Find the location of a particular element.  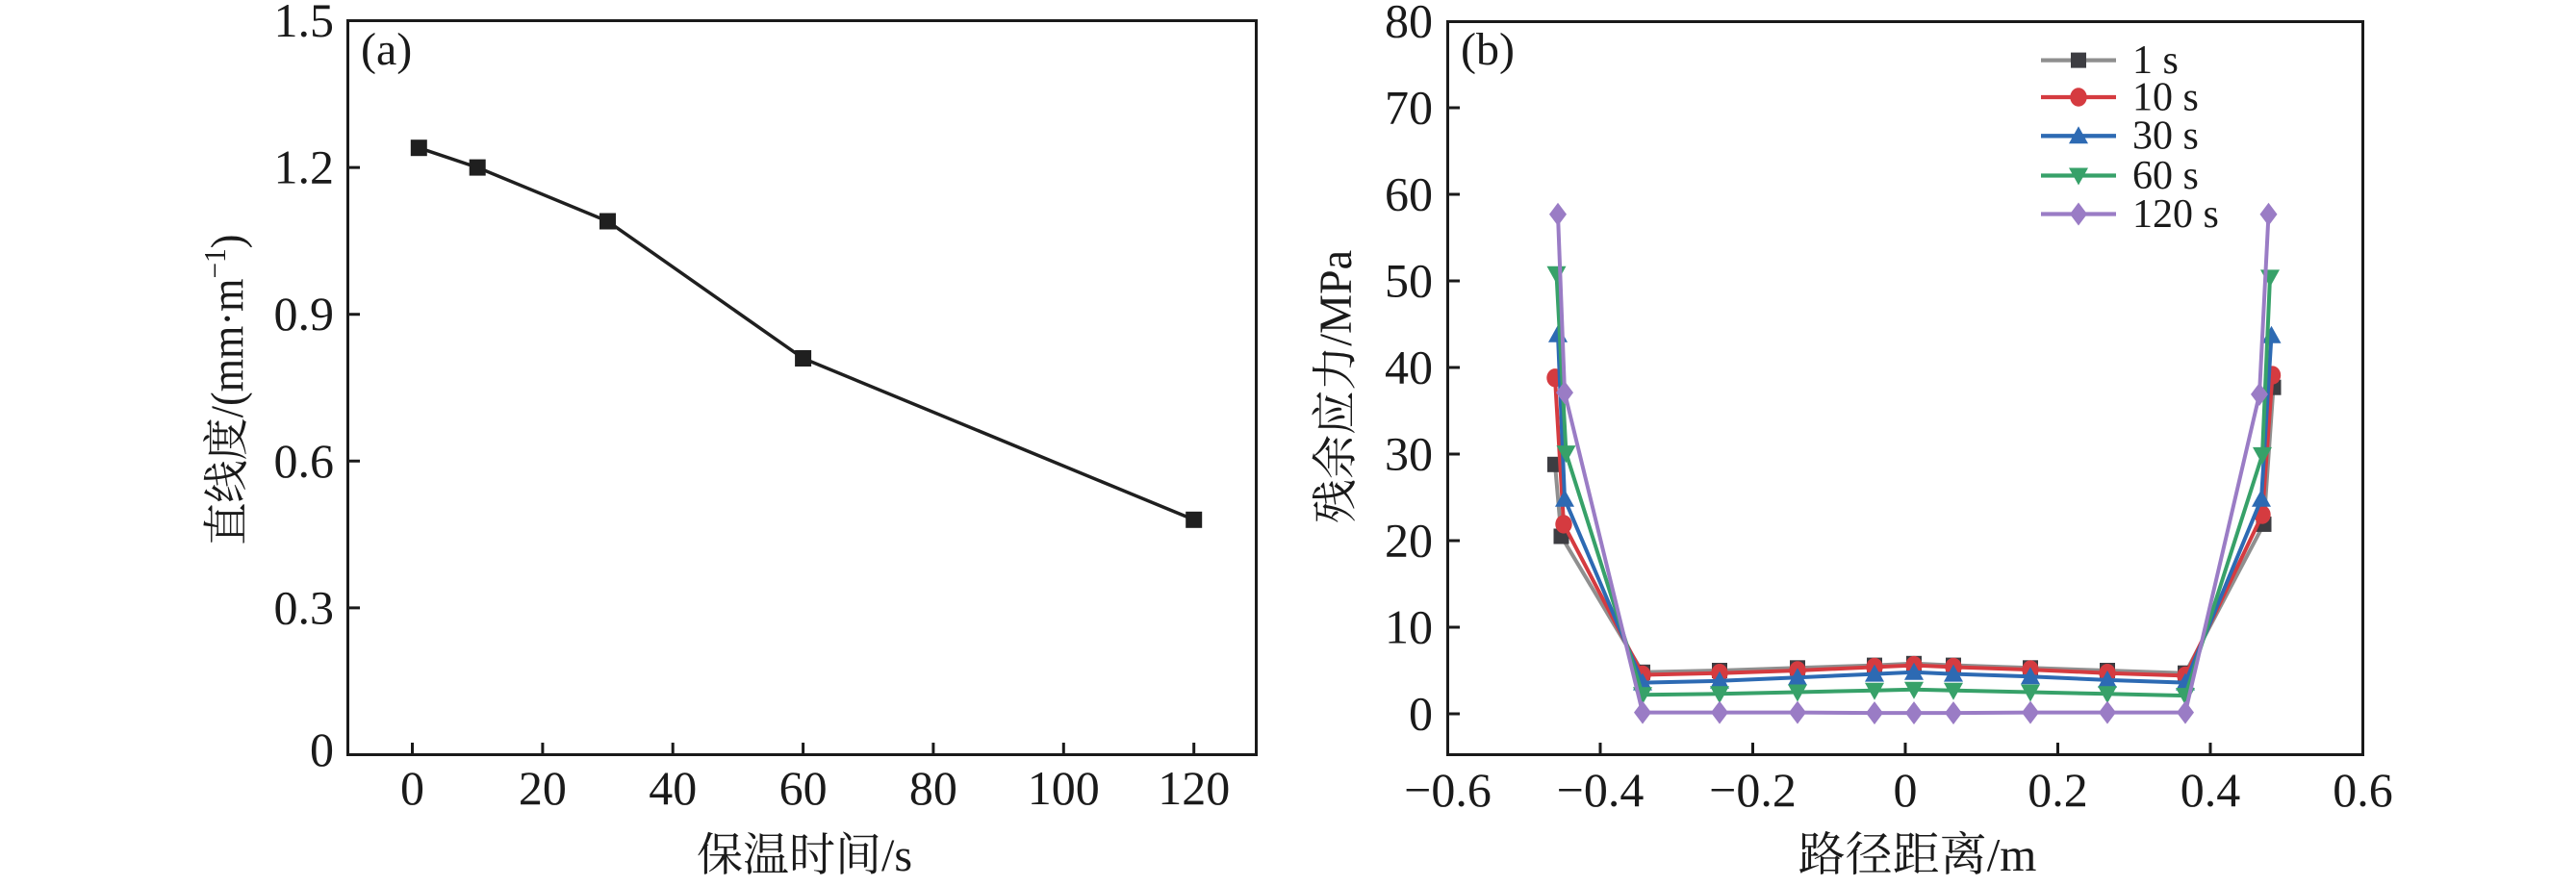

svg-text: 0.2 is located at coordinates (2058, 790).